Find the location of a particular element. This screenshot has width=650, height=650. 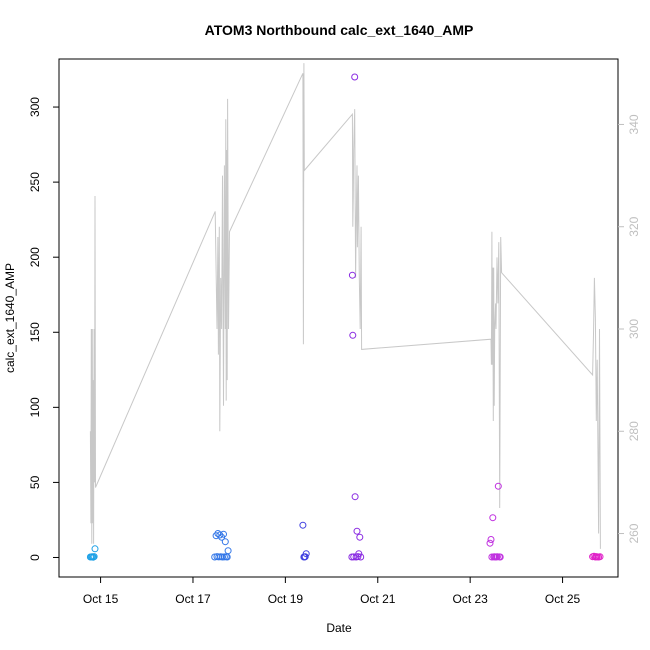

y2-tick-label: 280 is located at coordinates (634, 431).